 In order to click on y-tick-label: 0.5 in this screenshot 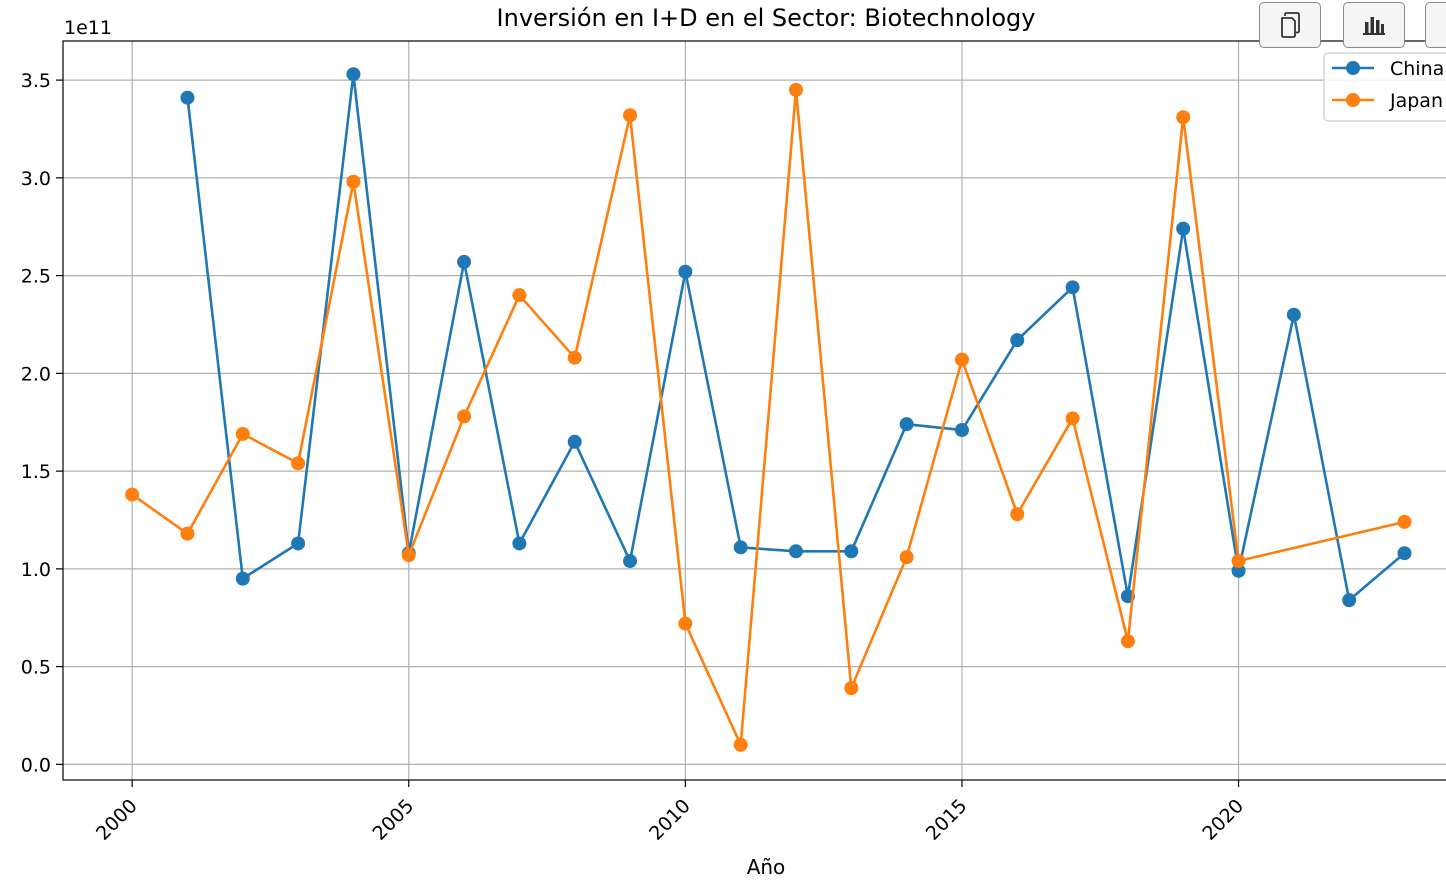, I will do `click(36, 668)`.